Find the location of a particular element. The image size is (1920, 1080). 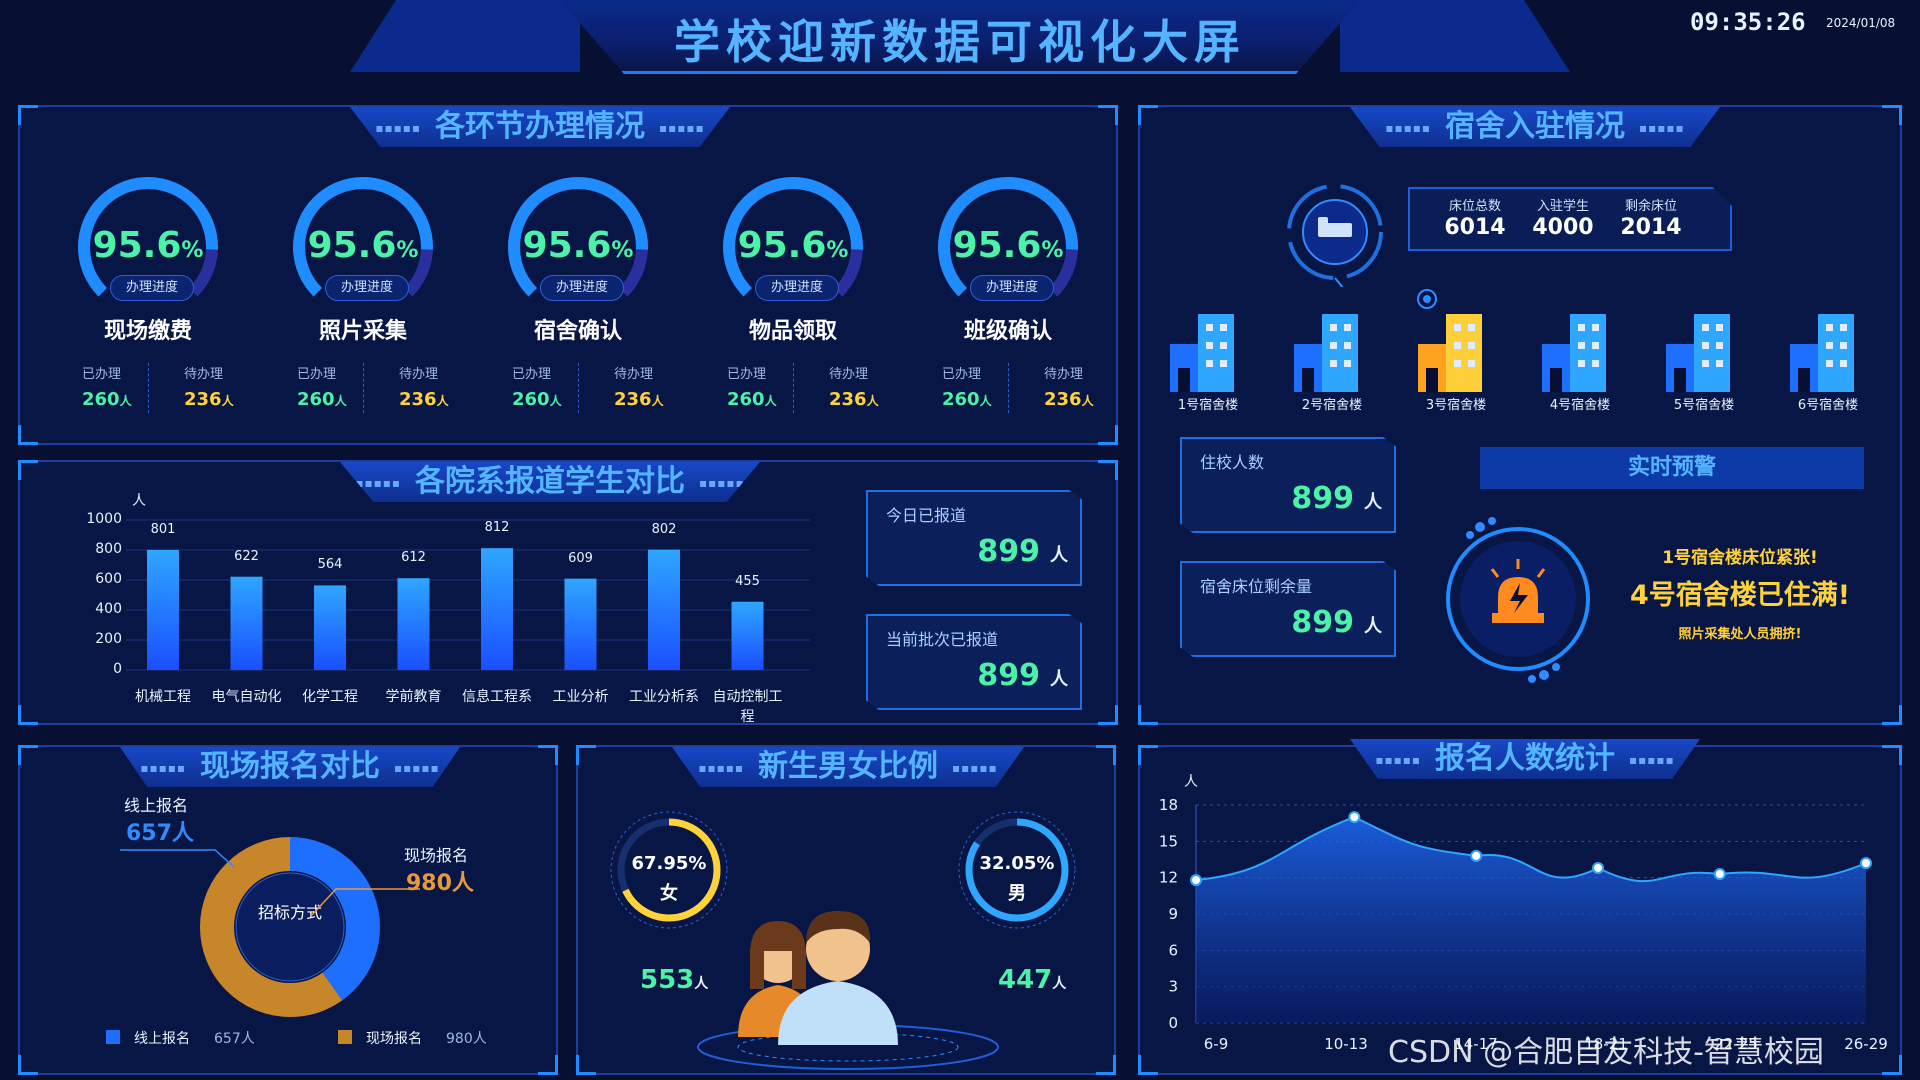

female-ring is located at coordinates (669, 870).